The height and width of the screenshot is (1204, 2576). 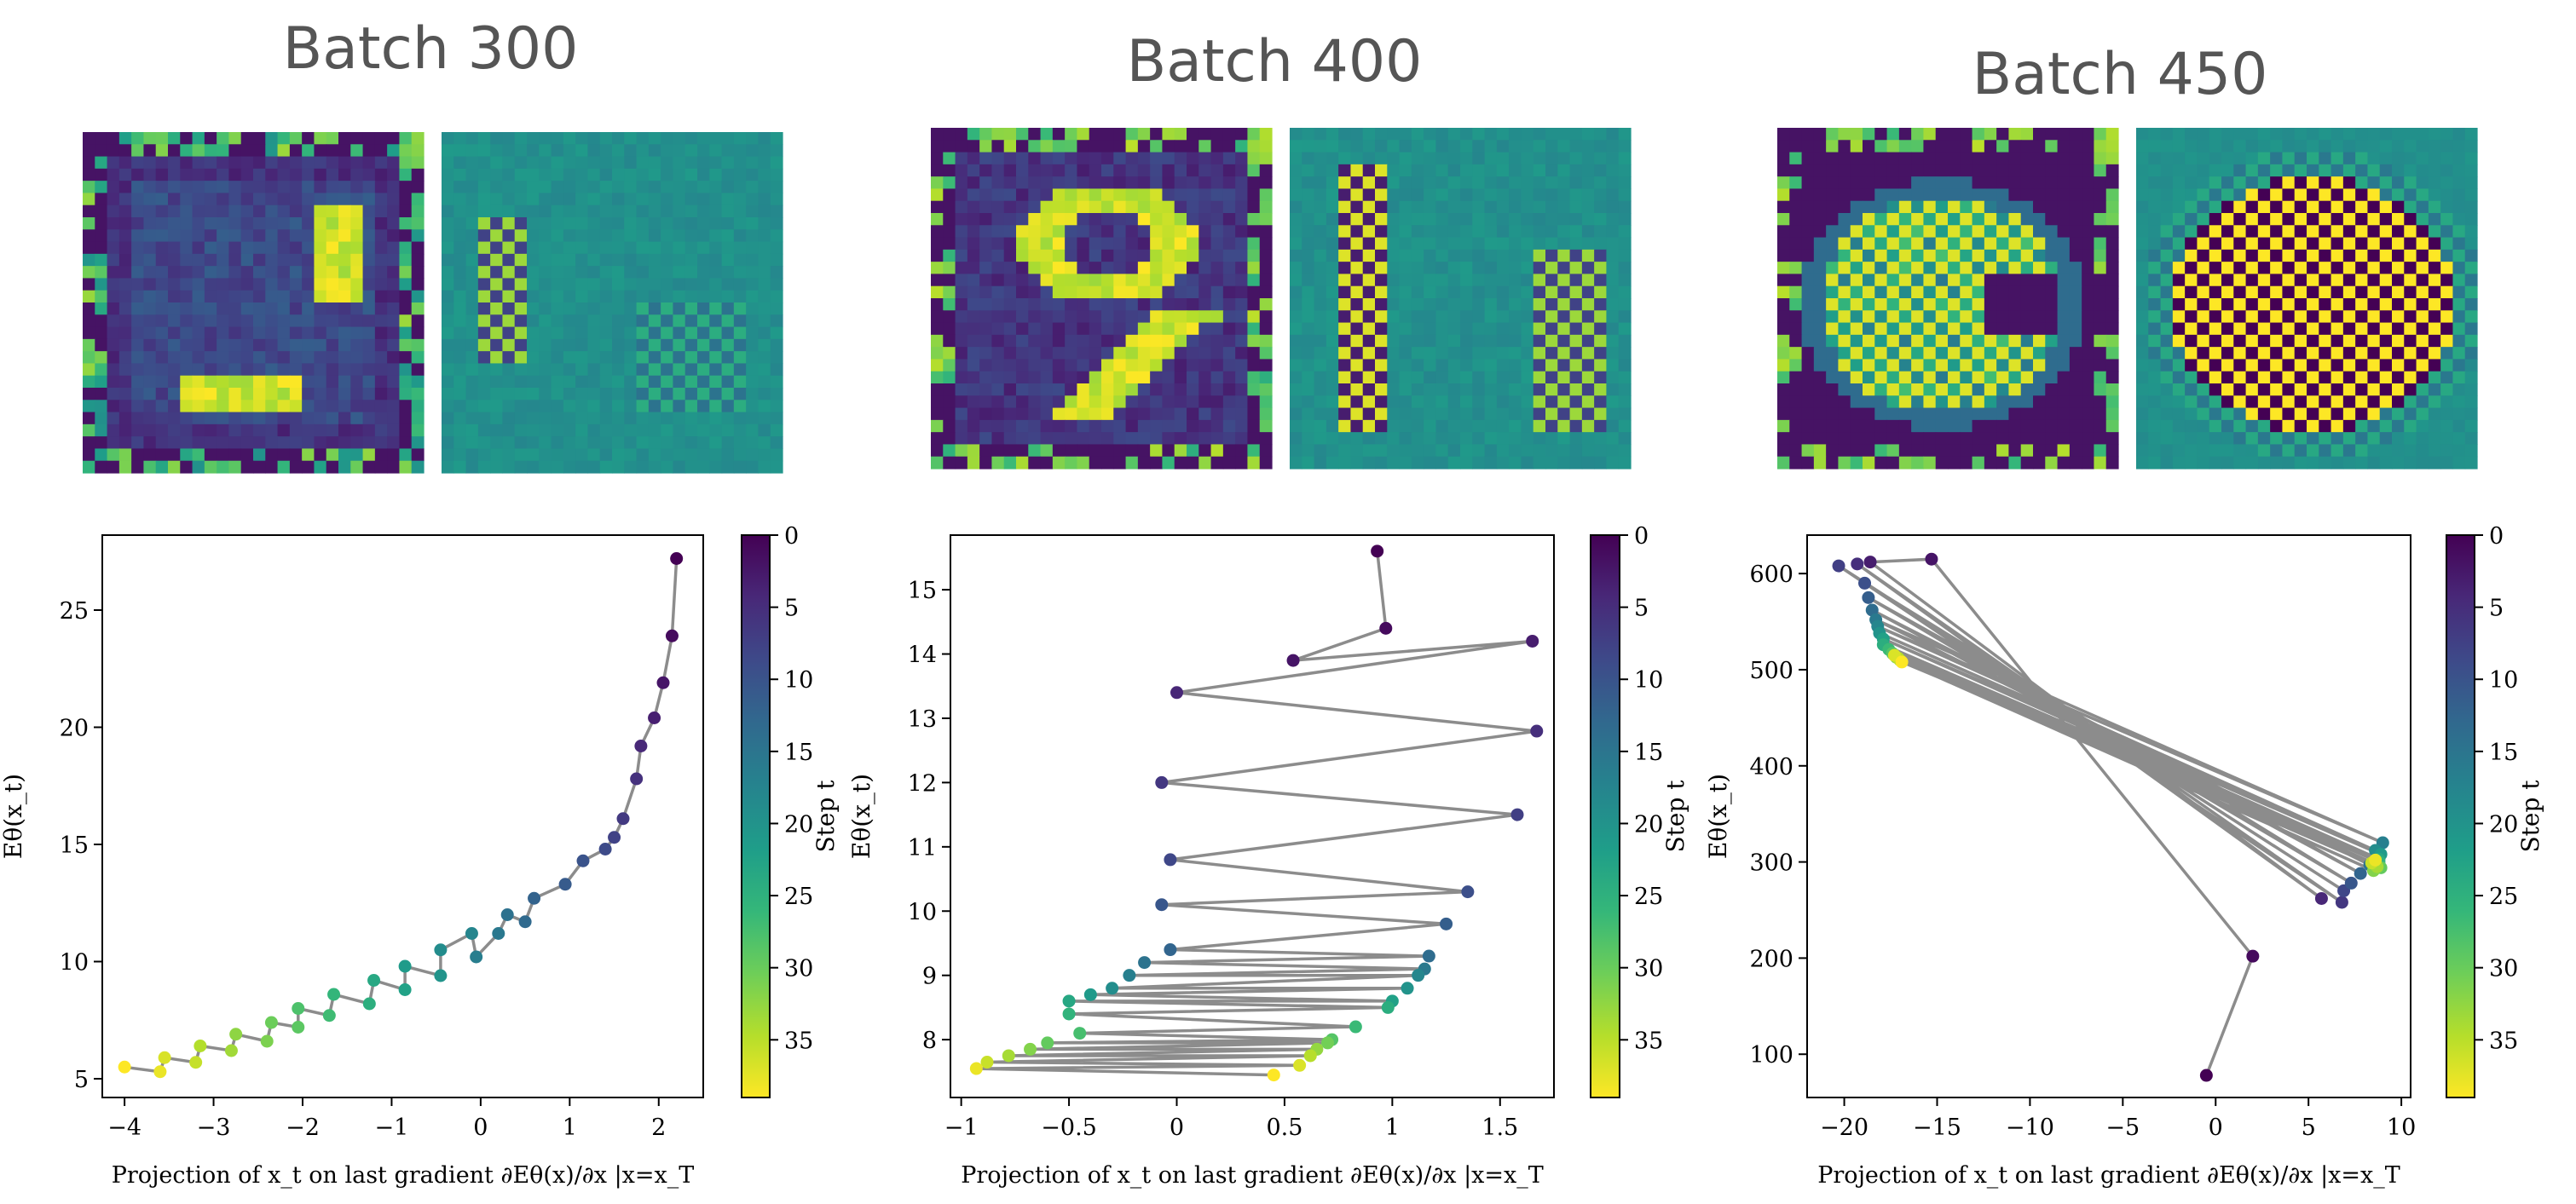 What do you see at coordinates (431, 49) in the screenshot?
I see `panel-title-batch-300: Batch 300` at bounding box center [431, 49].